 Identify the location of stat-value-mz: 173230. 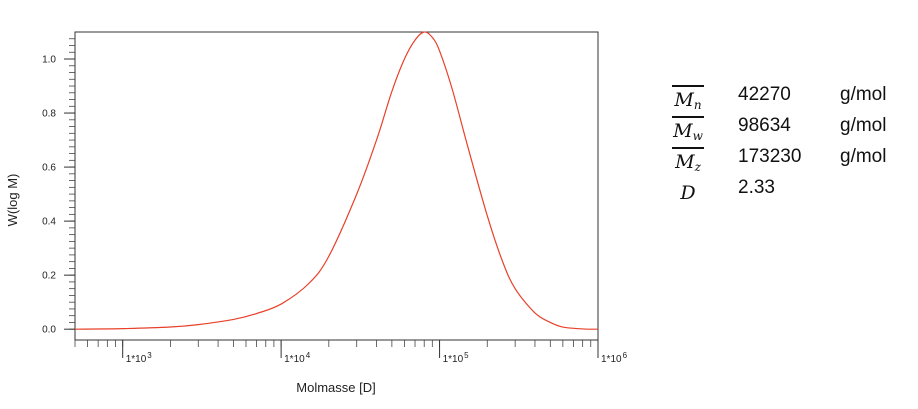
(770, 156).